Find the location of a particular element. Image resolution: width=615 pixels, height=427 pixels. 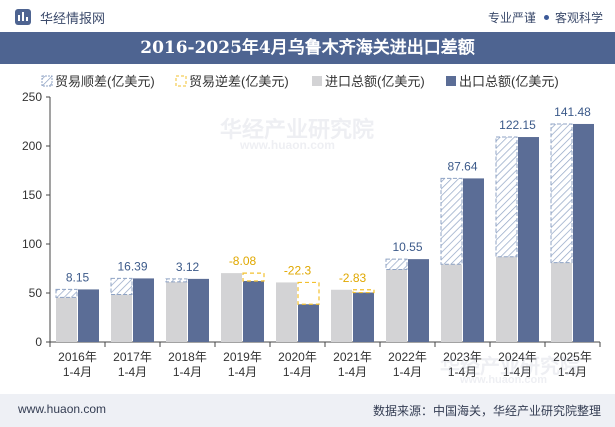

data-label: 16.39 is located at coordinates (132, 266).